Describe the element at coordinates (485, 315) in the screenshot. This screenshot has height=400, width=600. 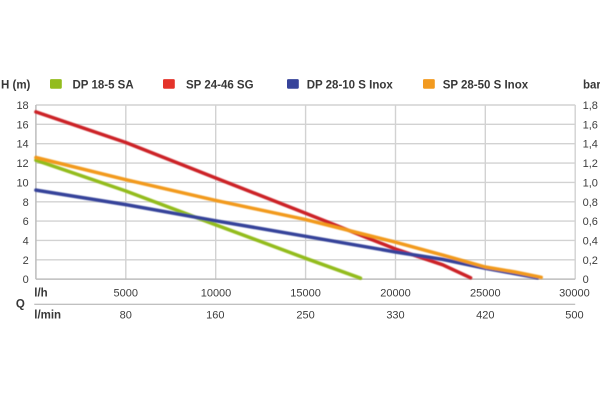
I see `svg-text: 420` at that location.